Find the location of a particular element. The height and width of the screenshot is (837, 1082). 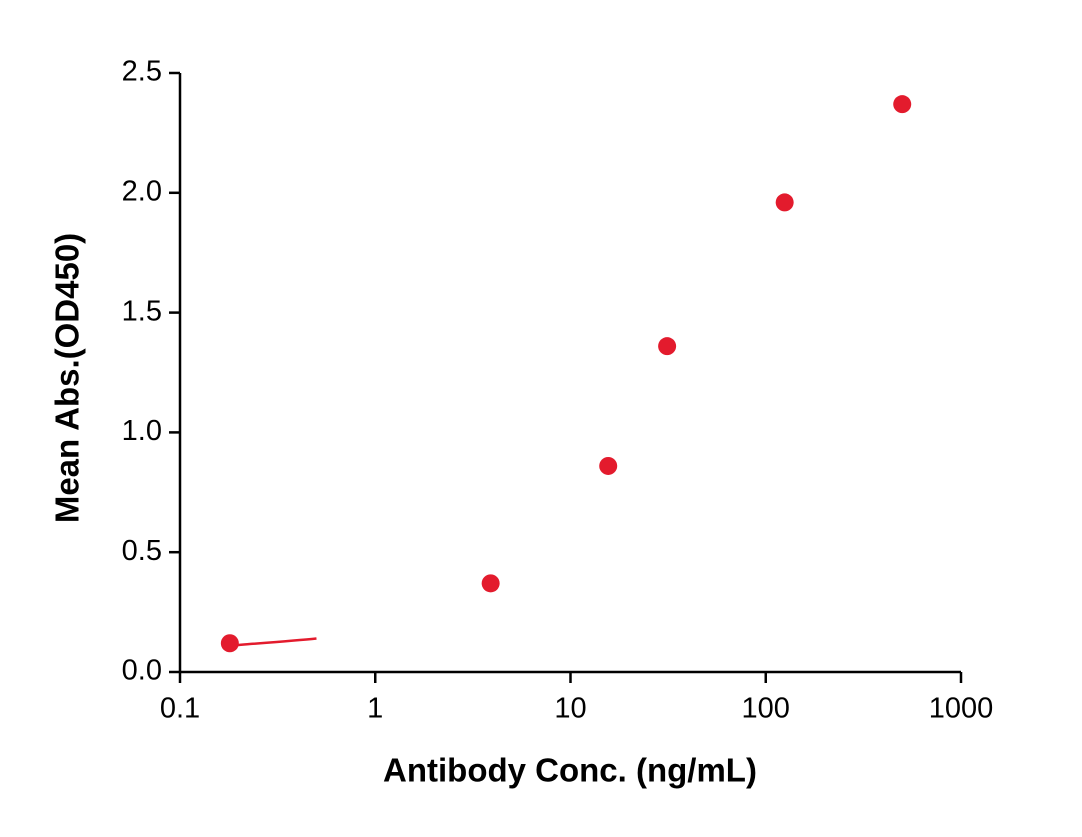

y-tick-label: 2.0 is located at coordinates (142, 191).